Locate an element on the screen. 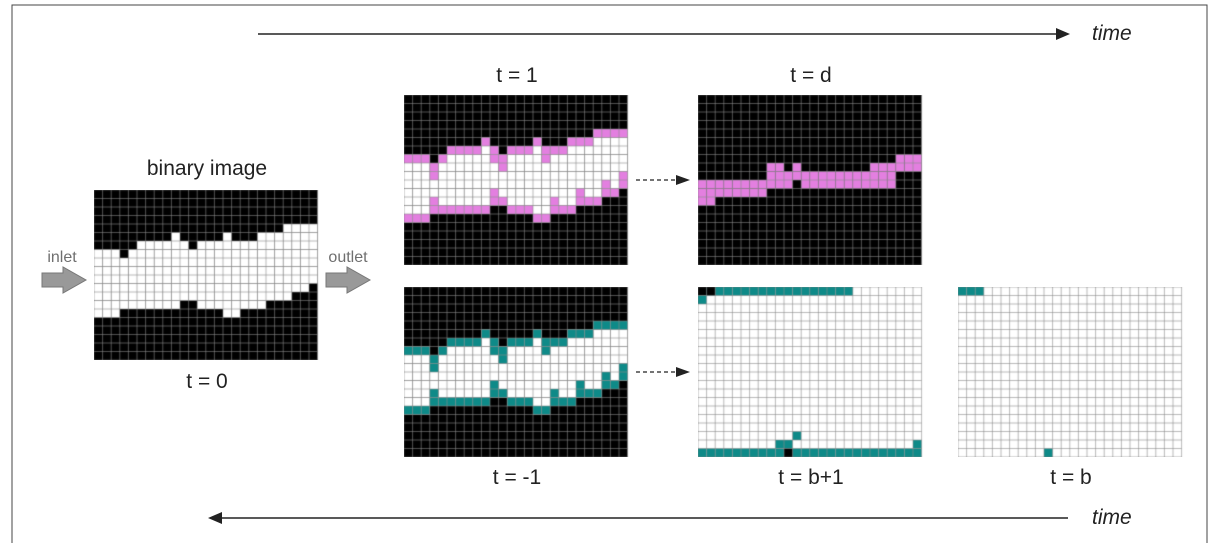  panel-td is located at coordinates (811, 180).